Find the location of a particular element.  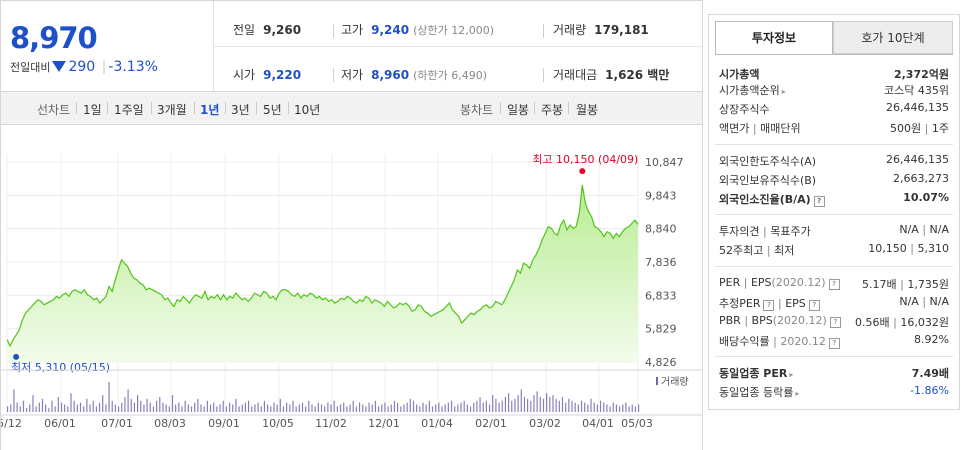

x-tick-label: 12/01 is located at coordinates (384, 423).